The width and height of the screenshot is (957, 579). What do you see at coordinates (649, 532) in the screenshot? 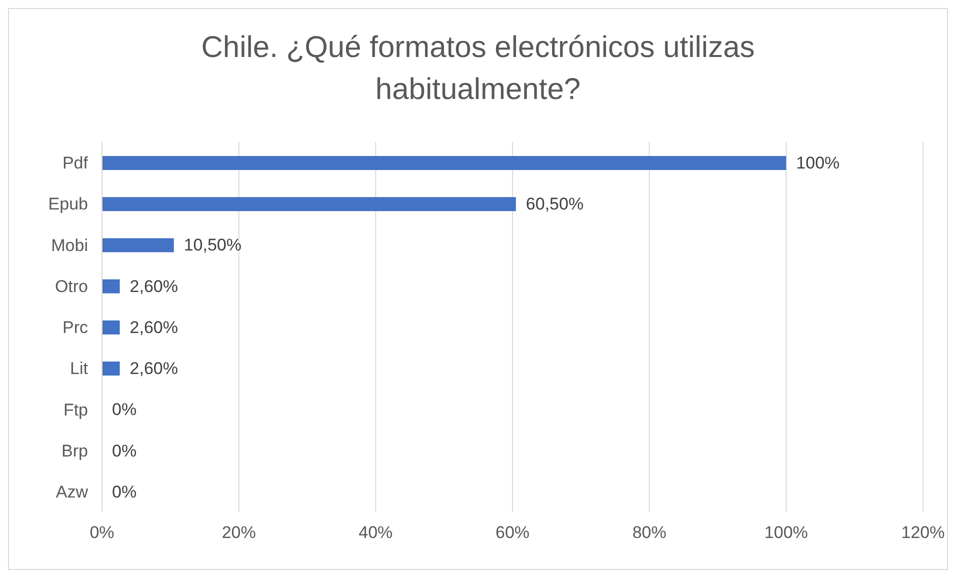
I see `x-tick-label: 80%` at bounding box center [649, 532].